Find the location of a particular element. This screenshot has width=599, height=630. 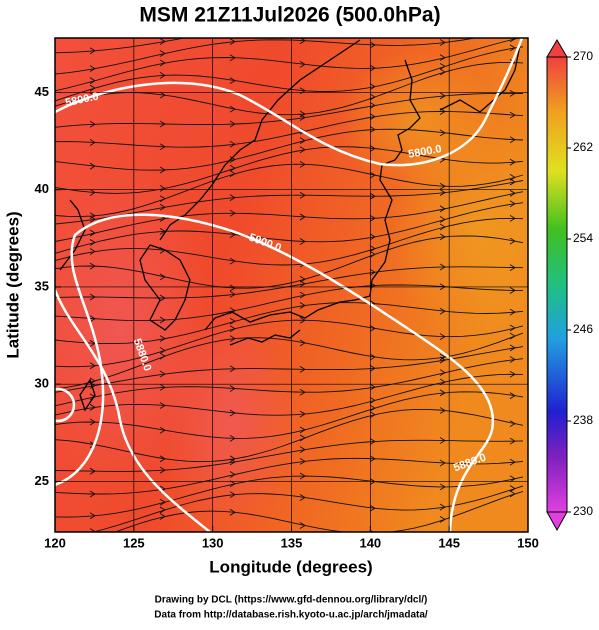

colorbar-extend is located at coordinates (557, 48).